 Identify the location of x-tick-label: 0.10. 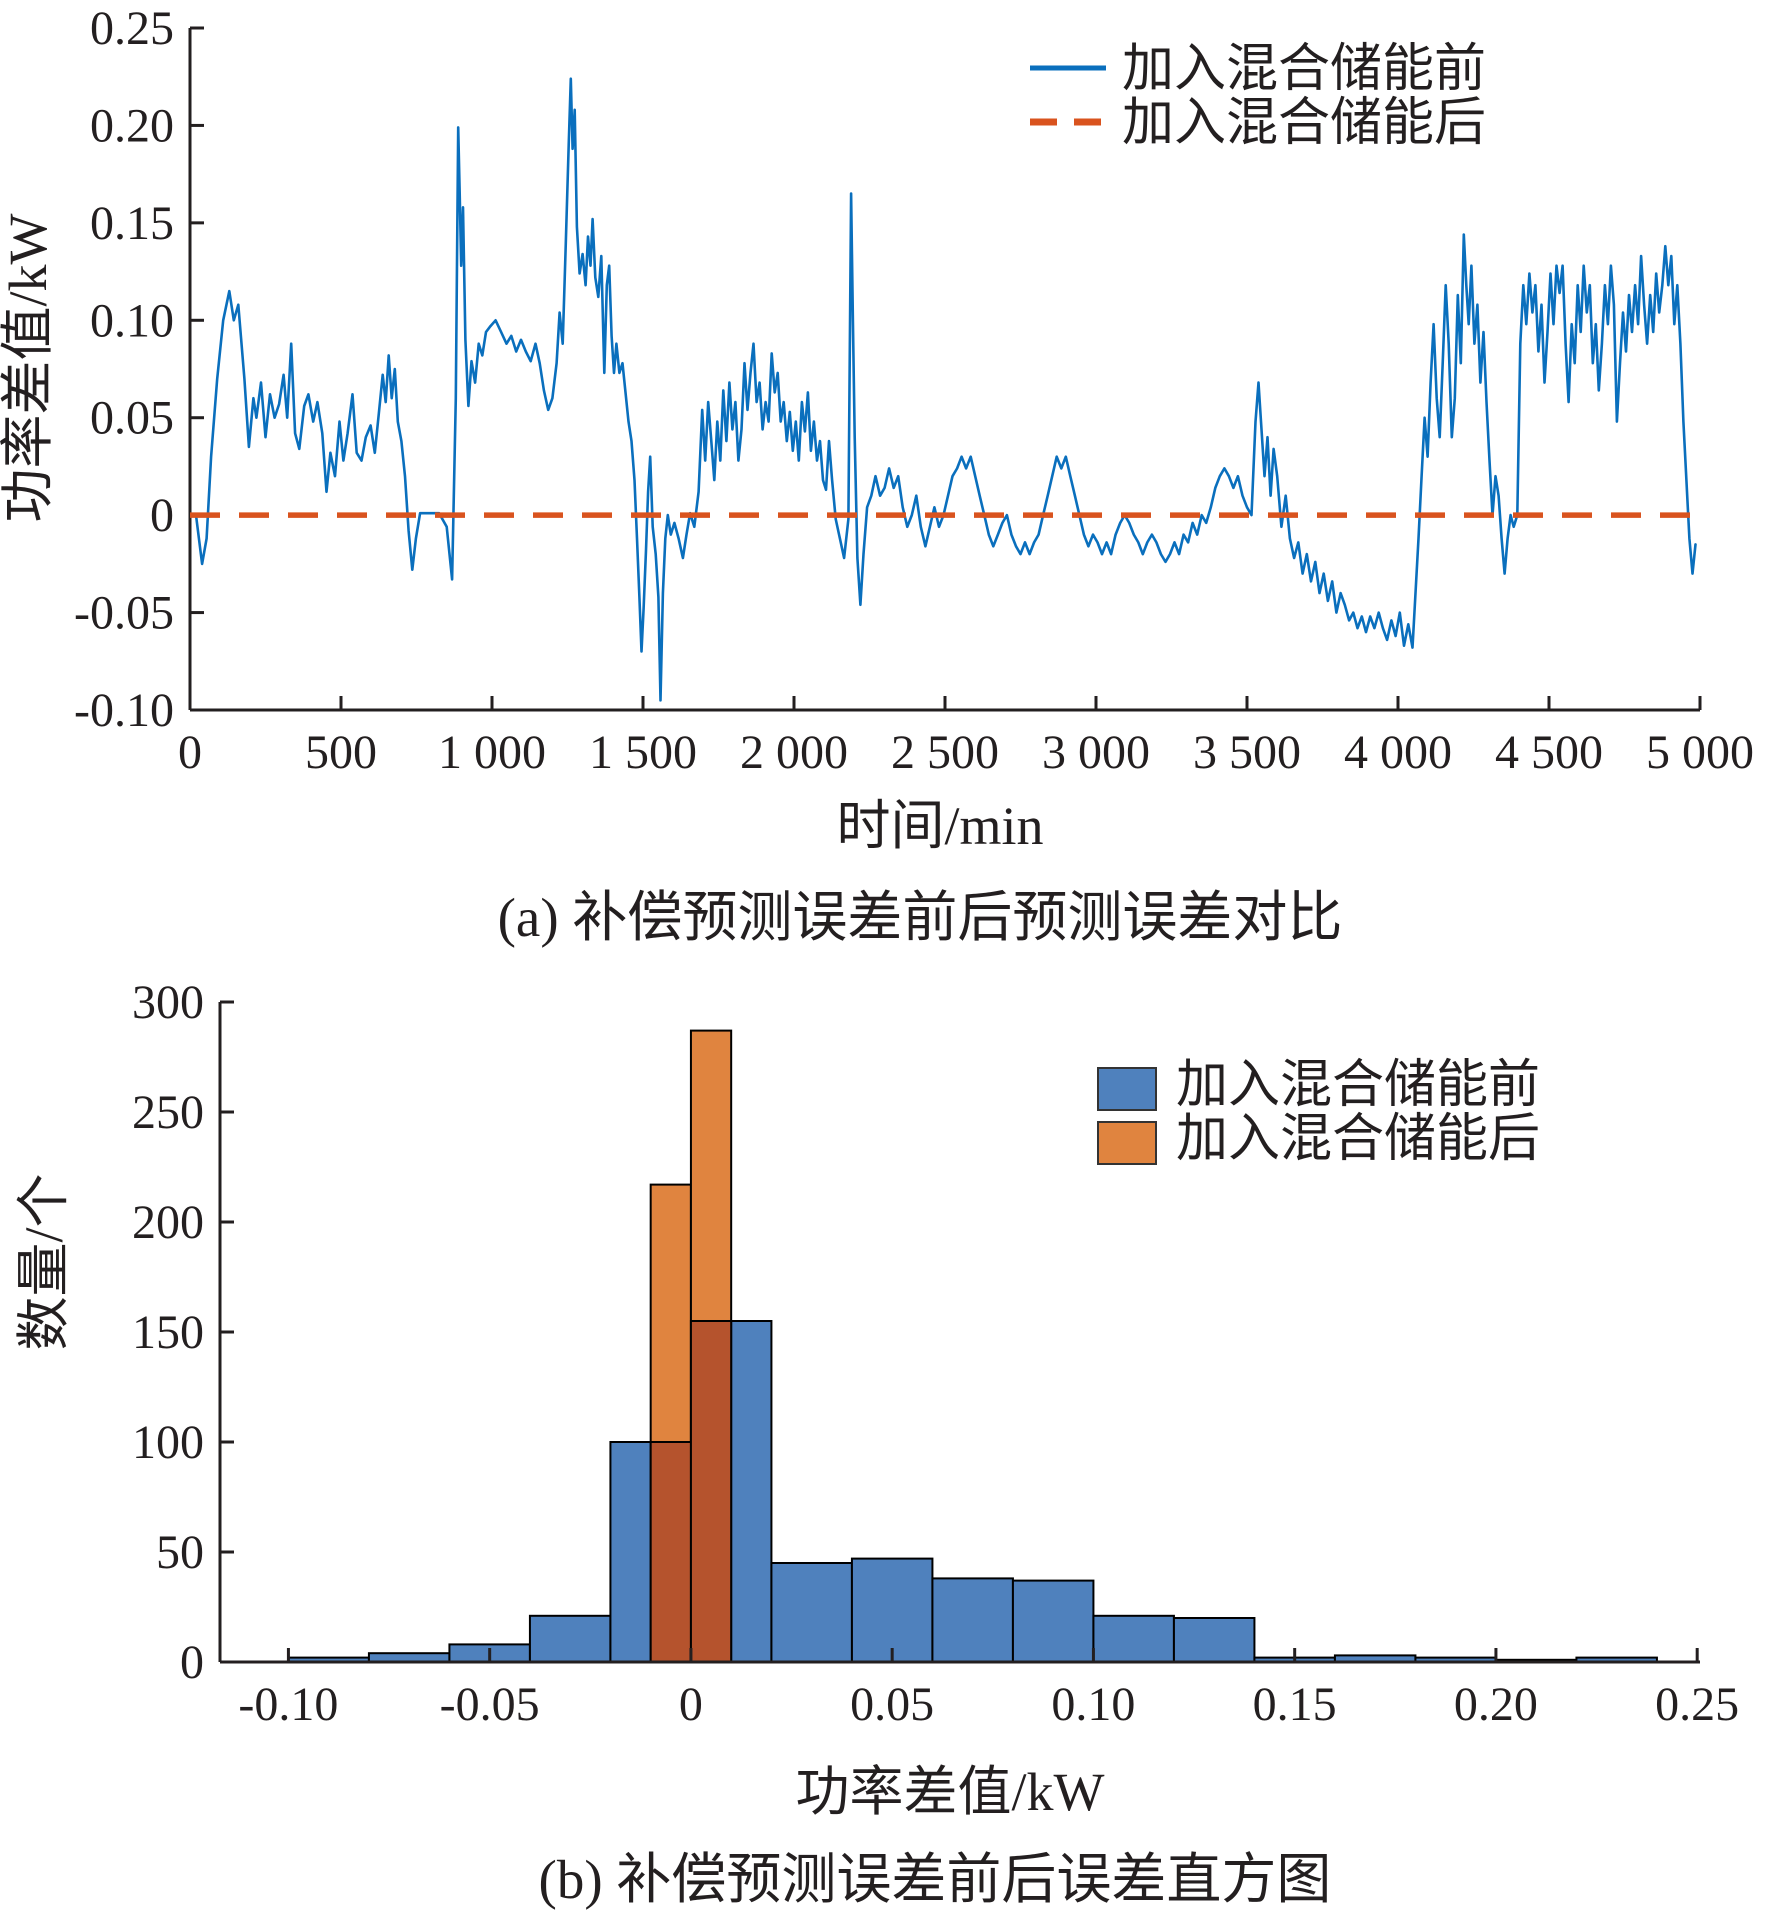
(1093, 1704).